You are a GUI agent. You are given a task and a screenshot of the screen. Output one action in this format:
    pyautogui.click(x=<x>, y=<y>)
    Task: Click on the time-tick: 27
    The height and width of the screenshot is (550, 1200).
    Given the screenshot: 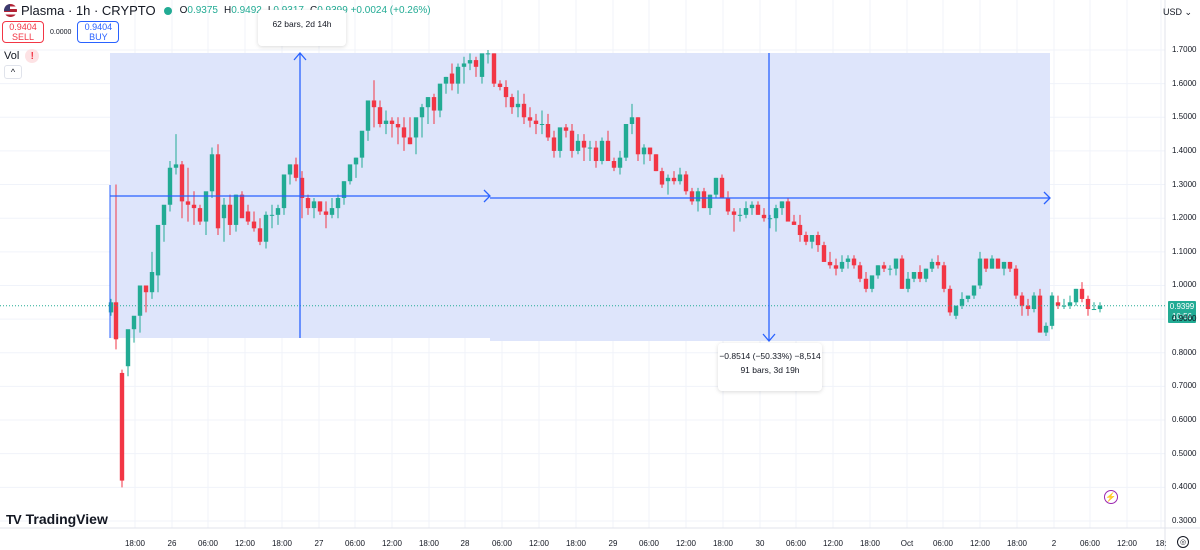 What is the action you would take?
    pyautogui.click(x=319, y=543)
    